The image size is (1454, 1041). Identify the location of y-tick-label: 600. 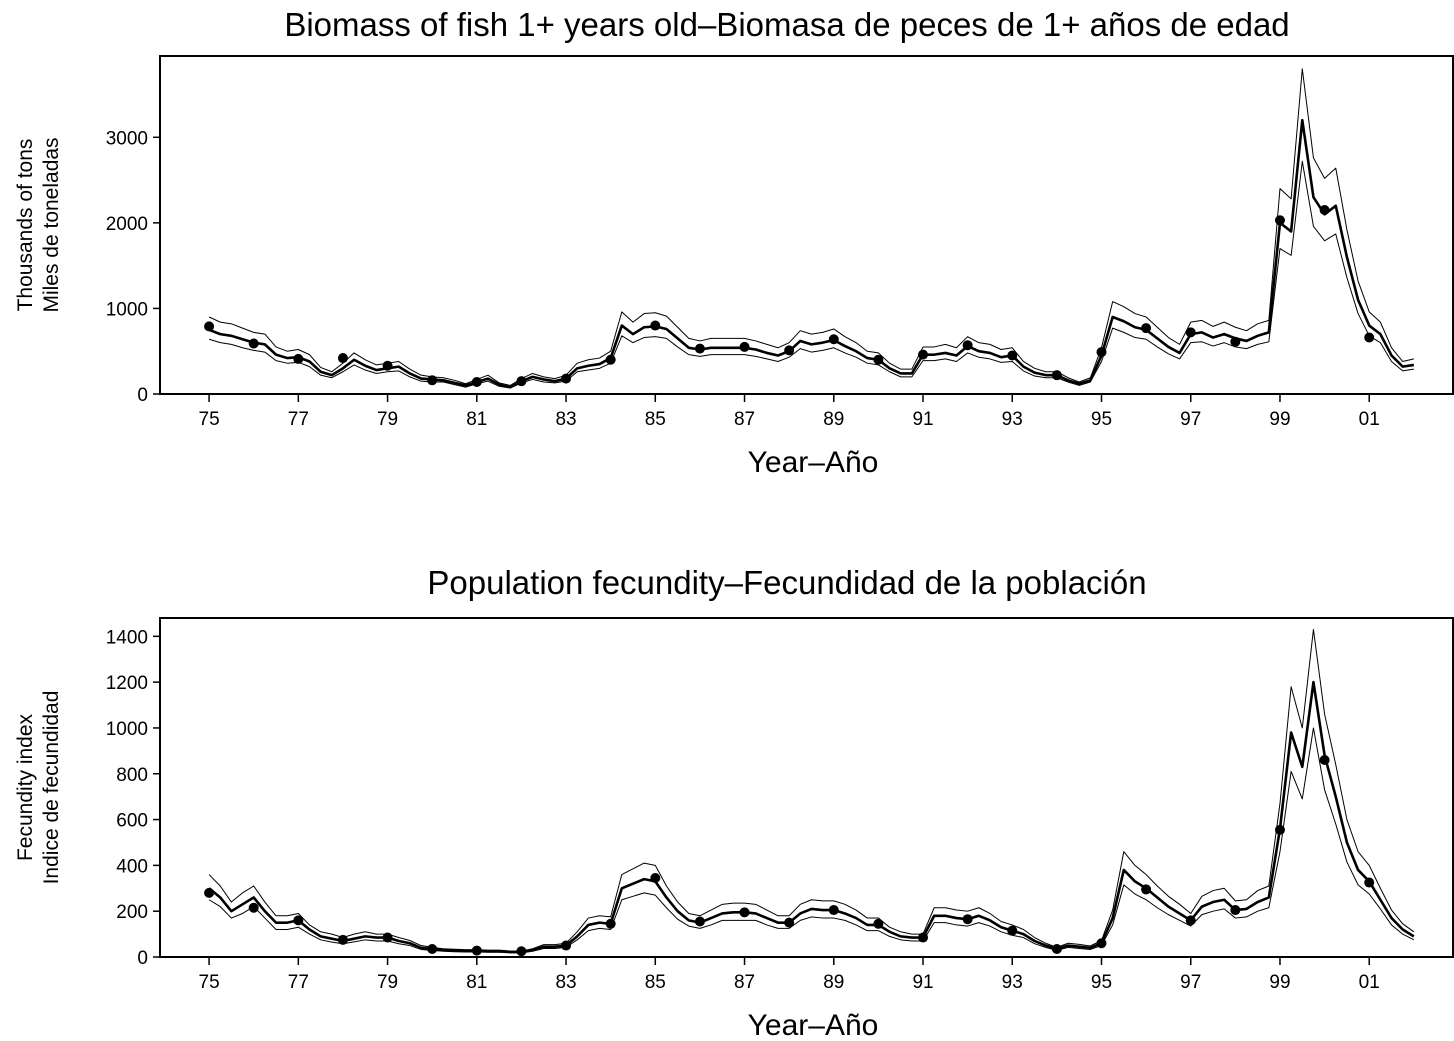
(132, 821).